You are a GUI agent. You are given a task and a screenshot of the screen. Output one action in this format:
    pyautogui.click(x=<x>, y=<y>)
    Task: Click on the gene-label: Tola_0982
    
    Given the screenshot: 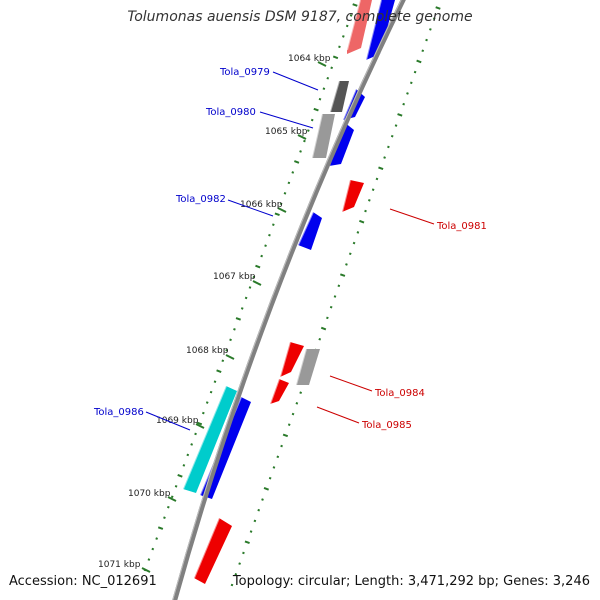 What is the action you would take?
    pyautogui.click(x=200, y=199)
    